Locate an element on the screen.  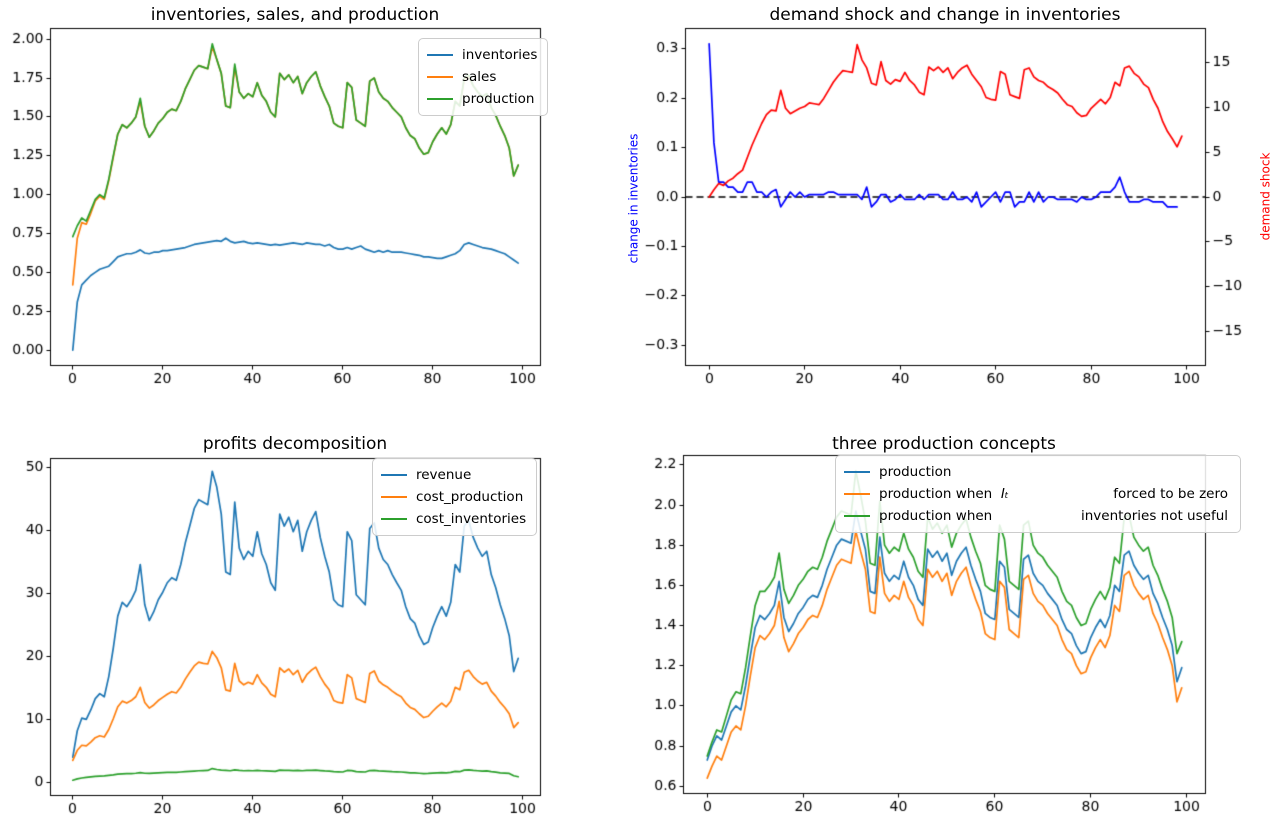
y-axis-label-demand-shock: demand shock is located at coordinates (1265, 196).